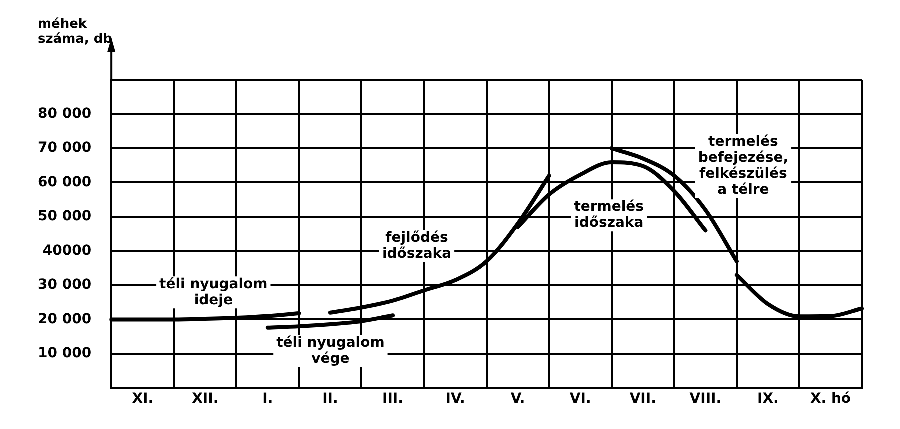 This screenshot has width=900, height=429. I want to click on x-tick-label: IX., so click(768, 399).